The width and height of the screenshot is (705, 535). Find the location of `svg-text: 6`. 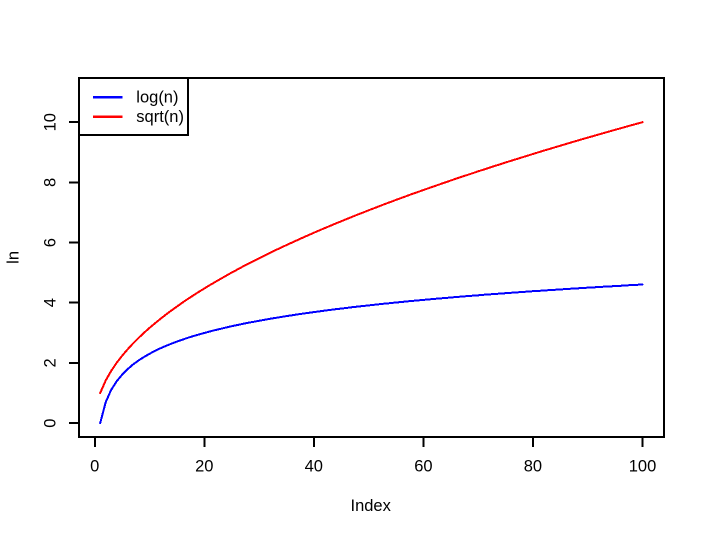

svg-text: 6 is located at coordinates (50, 242).